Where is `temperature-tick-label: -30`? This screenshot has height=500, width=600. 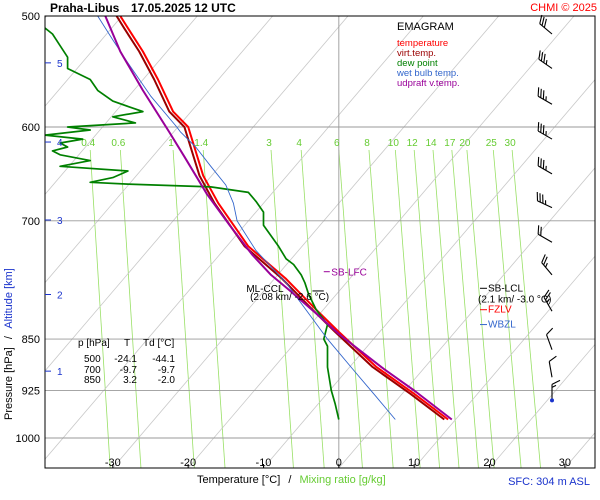
temperature-tick-label: -30 is located at coordinates (113, 463).